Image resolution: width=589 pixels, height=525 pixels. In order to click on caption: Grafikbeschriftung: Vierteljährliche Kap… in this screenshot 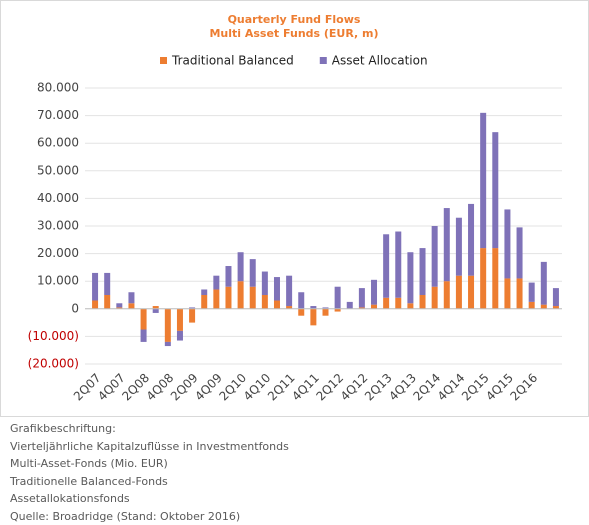, I will do `click(149, 472)`.